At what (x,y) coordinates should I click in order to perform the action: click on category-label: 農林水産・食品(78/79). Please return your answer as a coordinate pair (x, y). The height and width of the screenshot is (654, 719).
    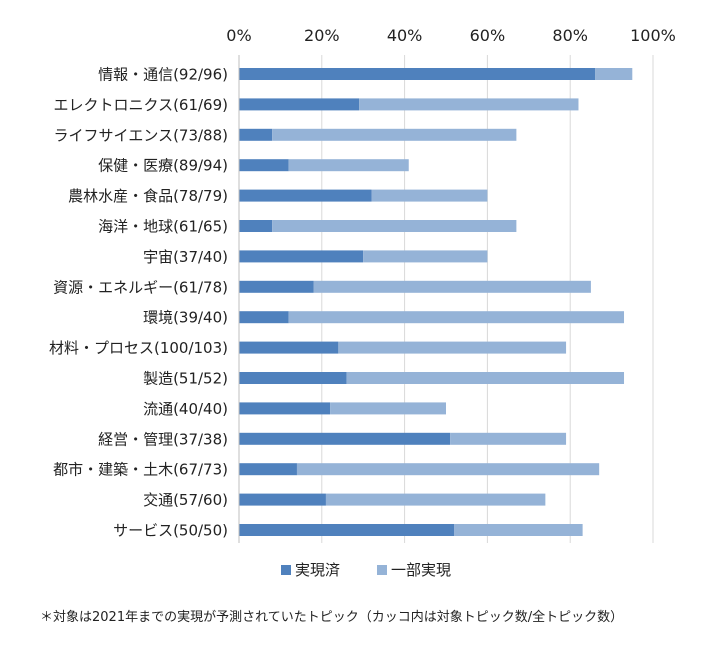
    Looking at the image, I should click on (148, 196).